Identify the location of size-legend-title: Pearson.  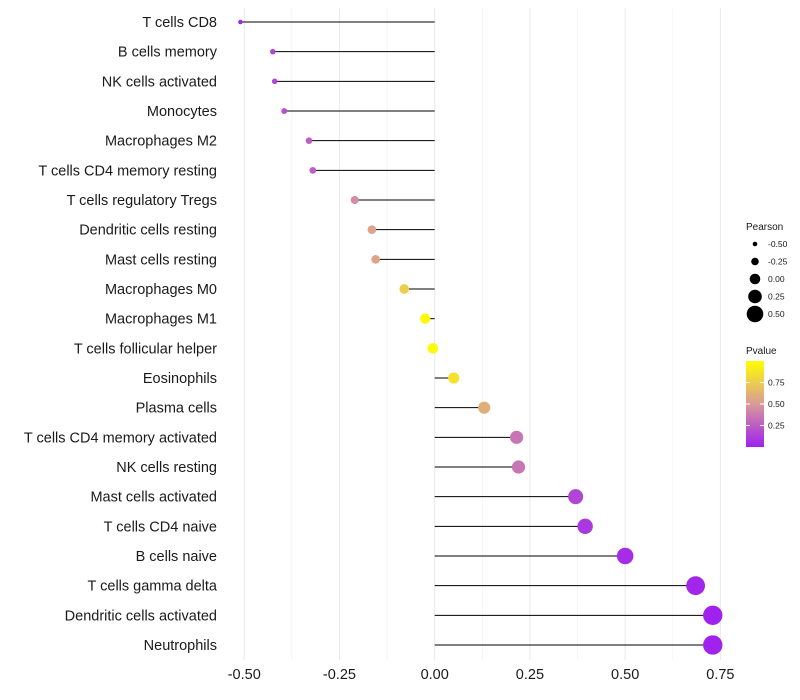
(764, 227).